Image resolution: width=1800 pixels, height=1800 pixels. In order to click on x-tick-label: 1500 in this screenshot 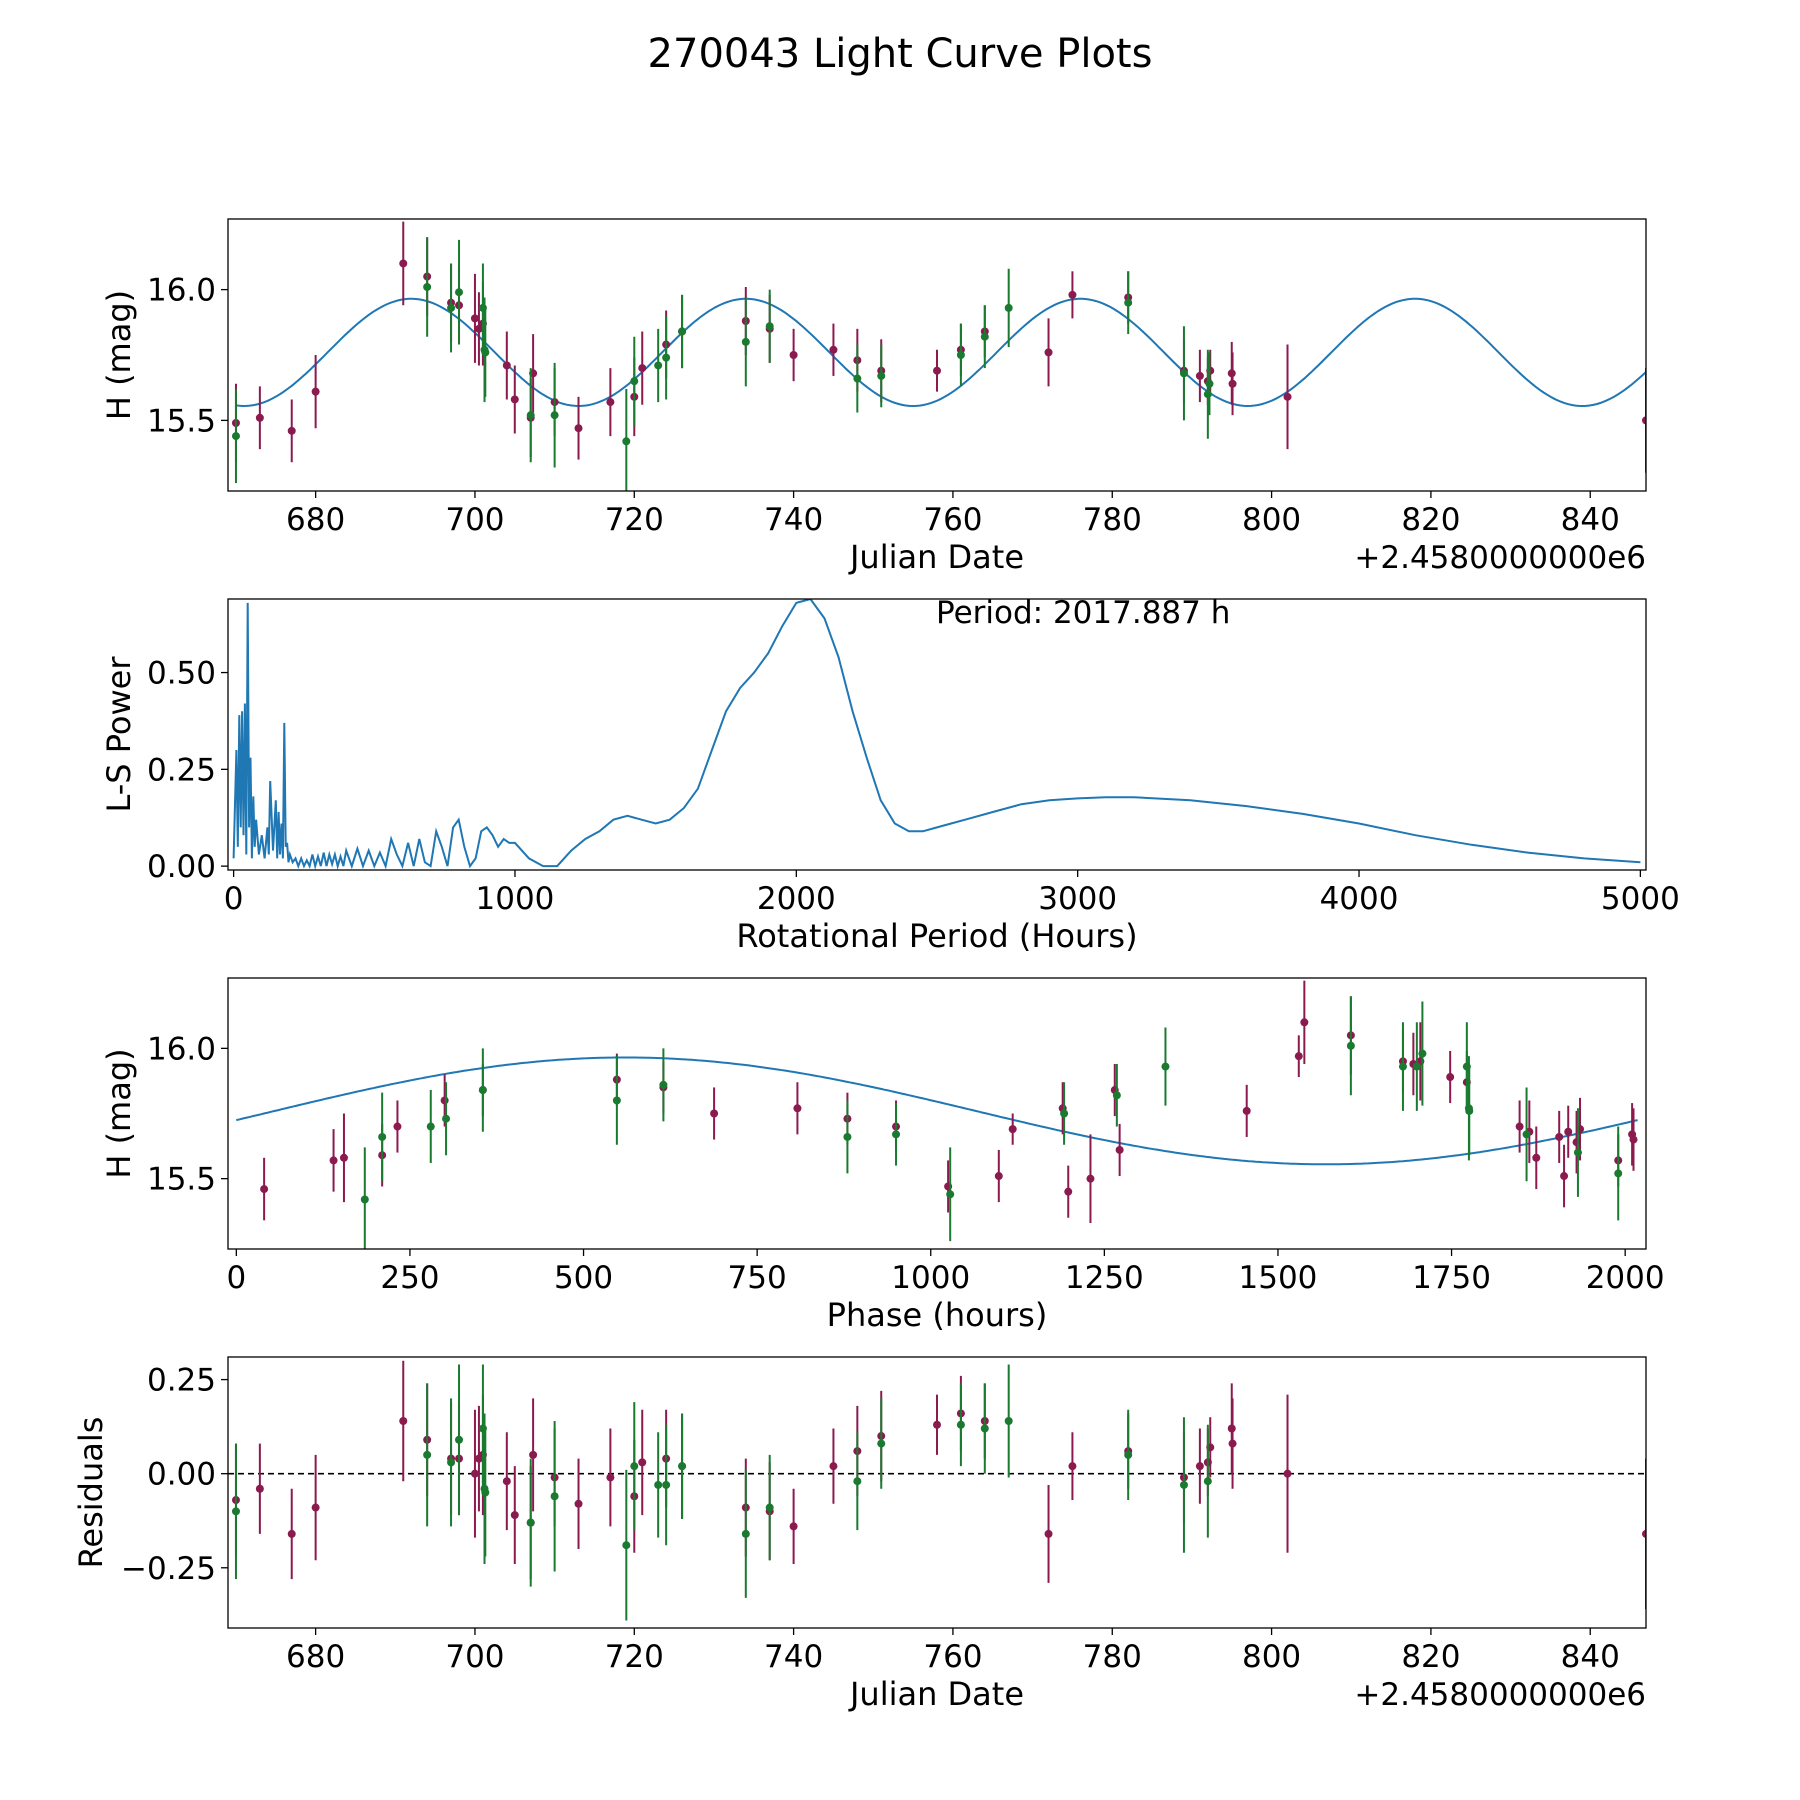, I will do `click(1278, 1278)`.